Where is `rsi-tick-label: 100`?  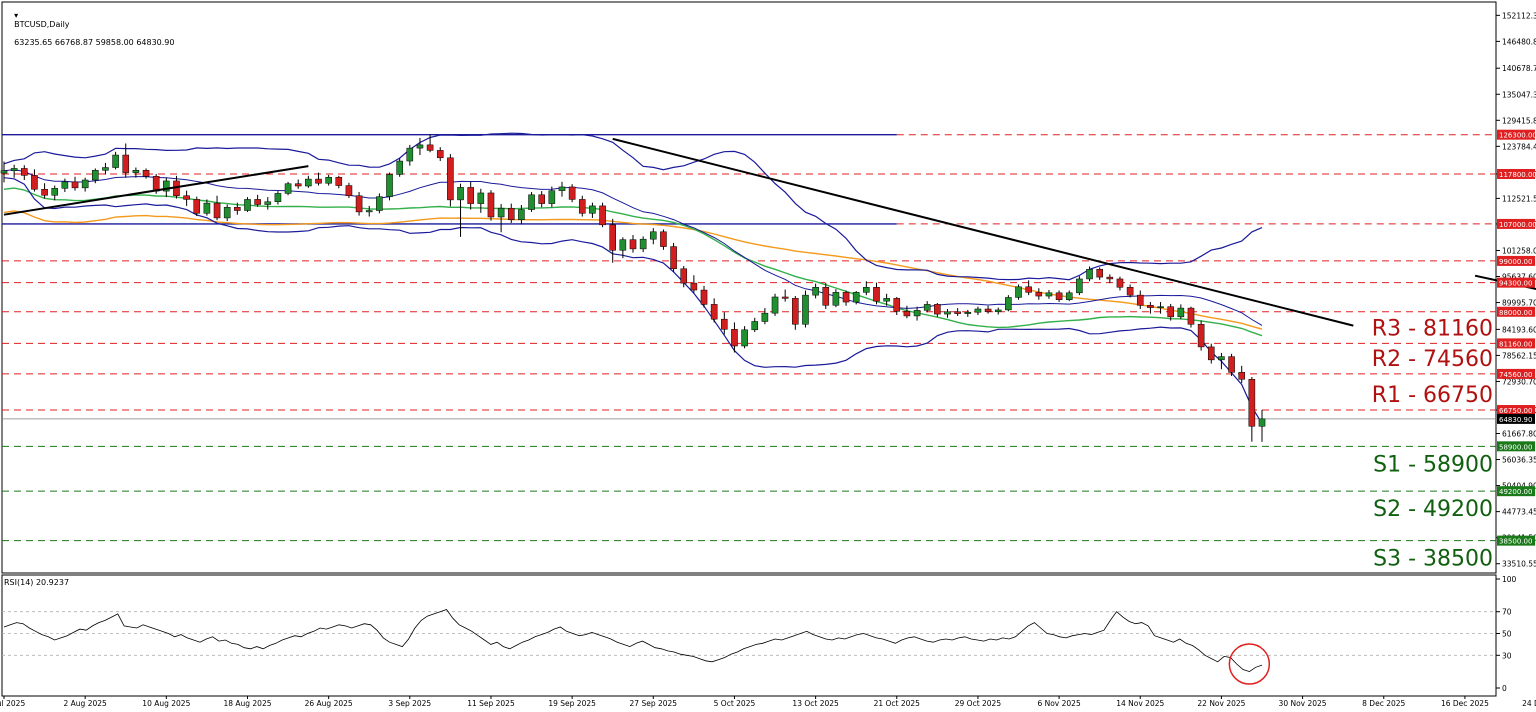 rsi-tick-label: 100 is located at coordinates (1509, 579).